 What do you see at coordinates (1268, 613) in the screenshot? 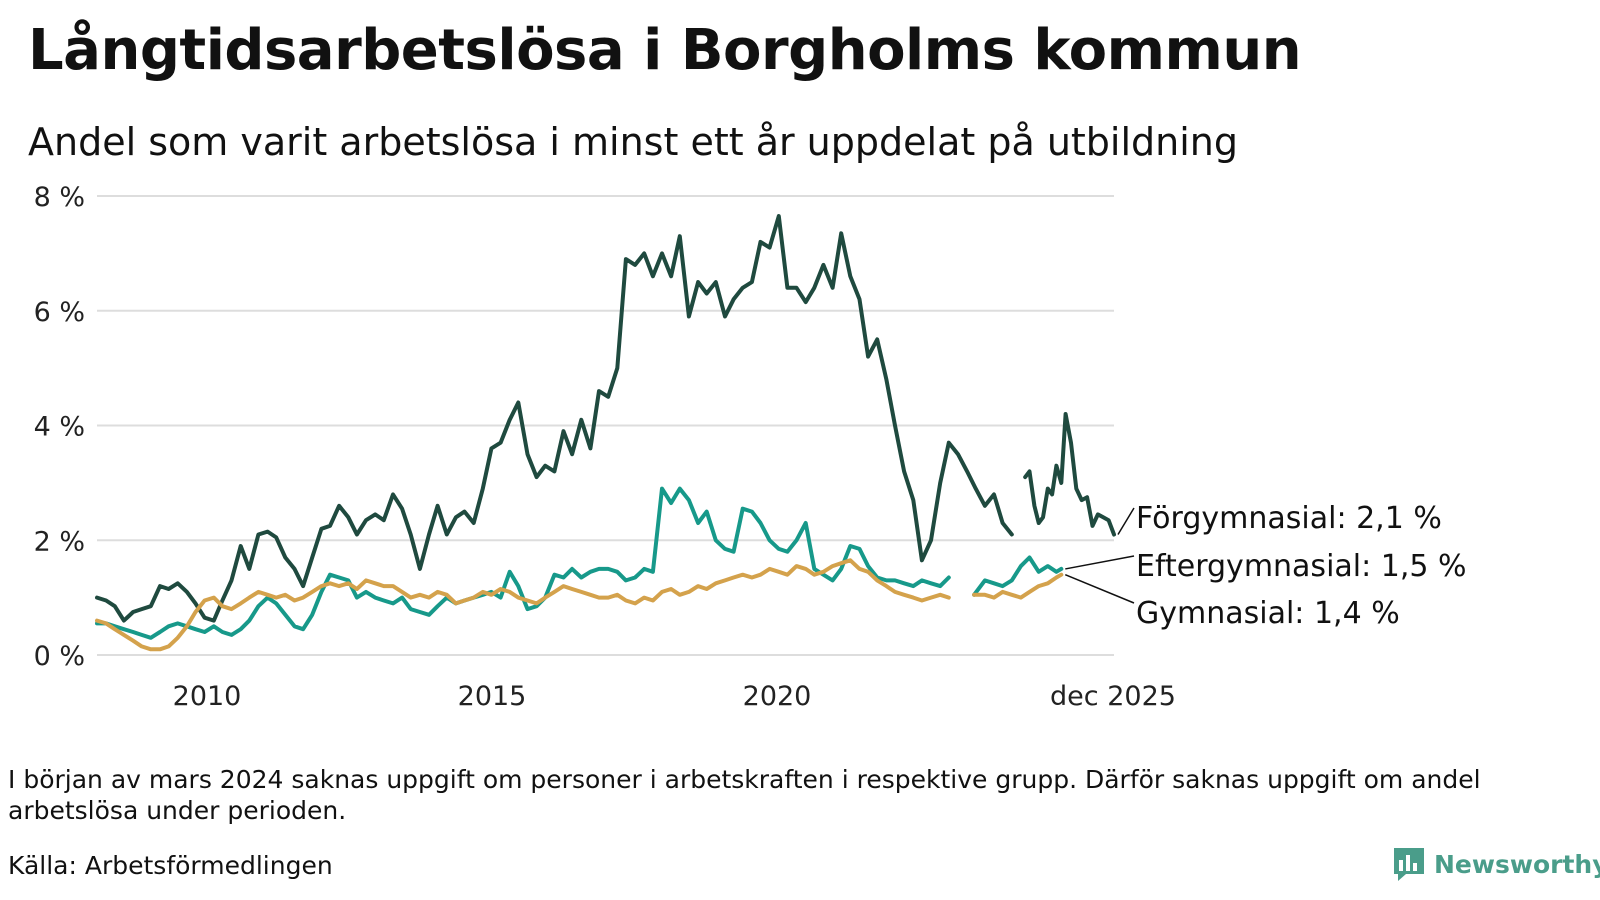
I see `series-end-label-gymnasial: Gymnasial: 1,4 %` at bounding box center [1268, 613].